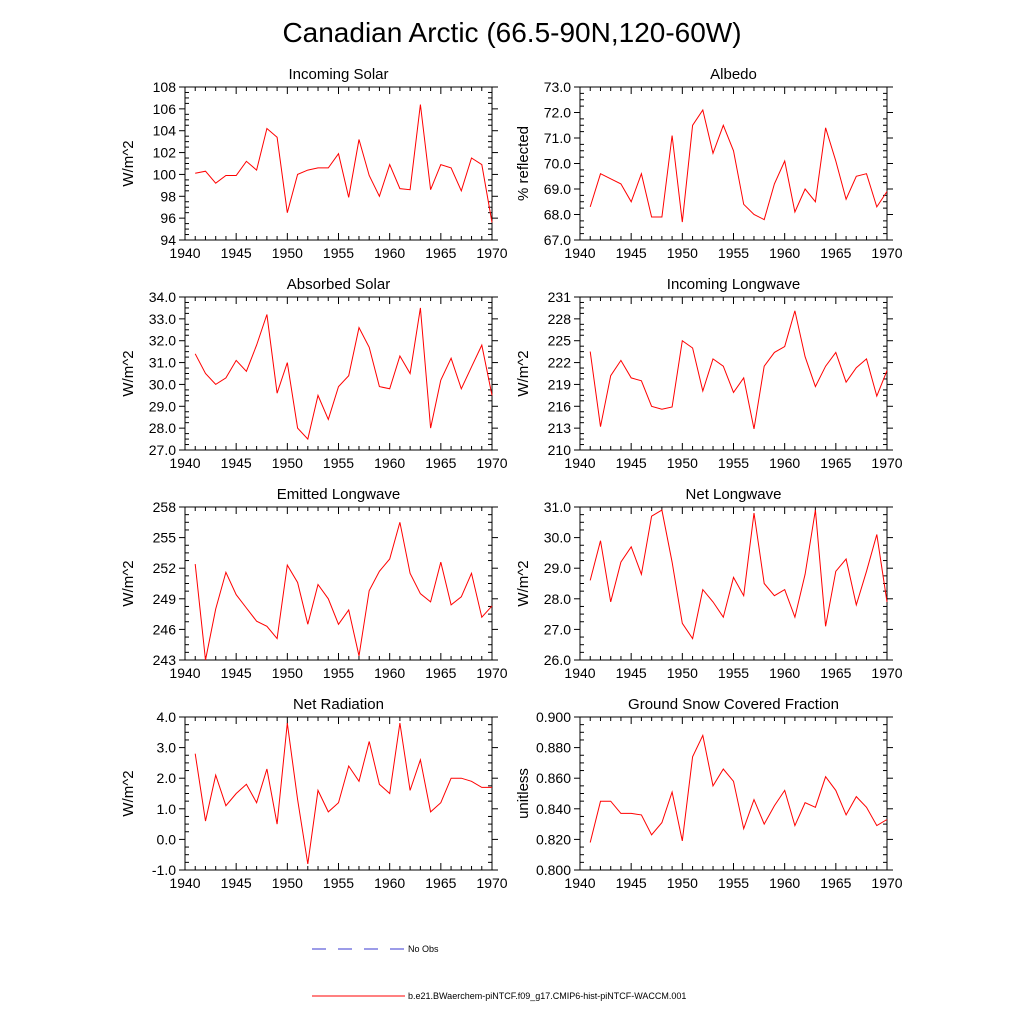 This screenshot has width=1024, height=1024. Describe the element at coordinates (165, 660) in the screenshot. I see `y-tick-label: 243` at that location.